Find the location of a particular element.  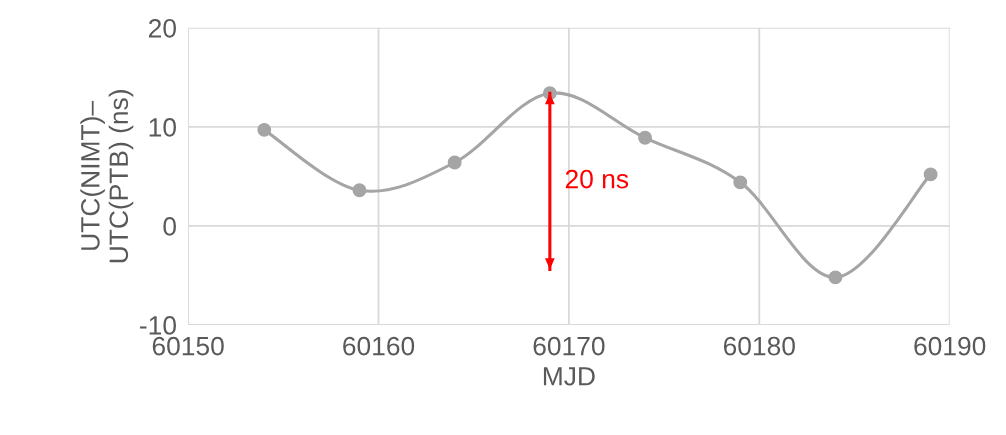

annotation: 20 ns is located at coordinates (597, 179).